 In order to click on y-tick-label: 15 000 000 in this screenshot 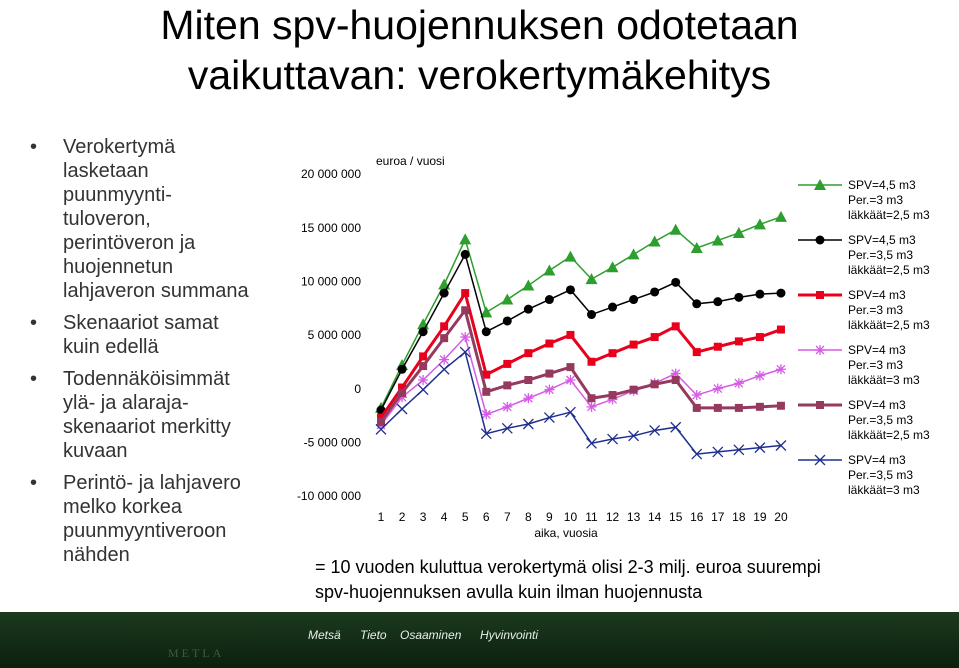, I will do `click(331, 228)`.